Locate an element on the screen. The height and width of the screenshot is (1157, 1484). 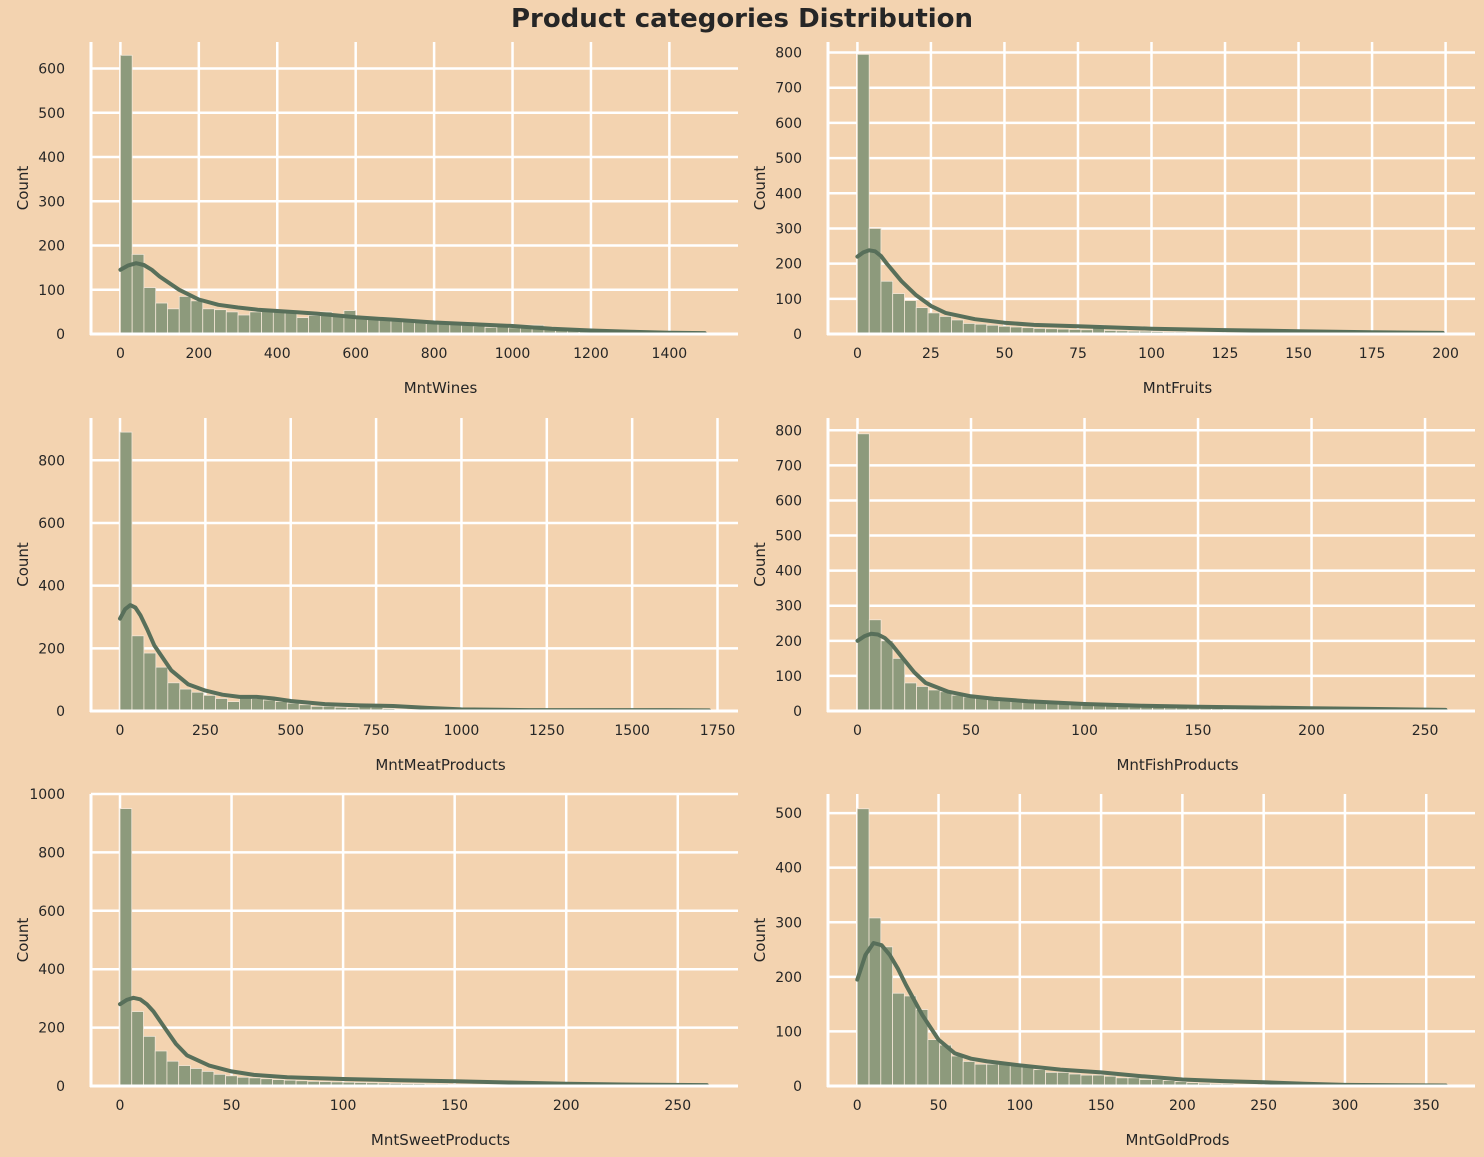
chart-4-kde-line is located at coordinates (1151, 671).